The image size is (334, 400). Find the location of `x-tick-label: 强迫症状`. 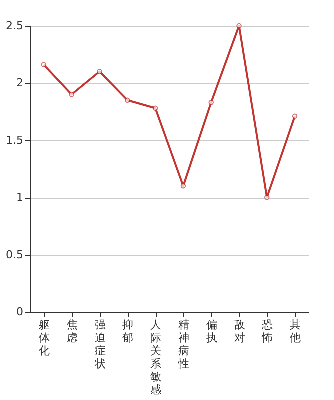

x-tick-label: 强迫症状 is located at coordinates (100, 344).